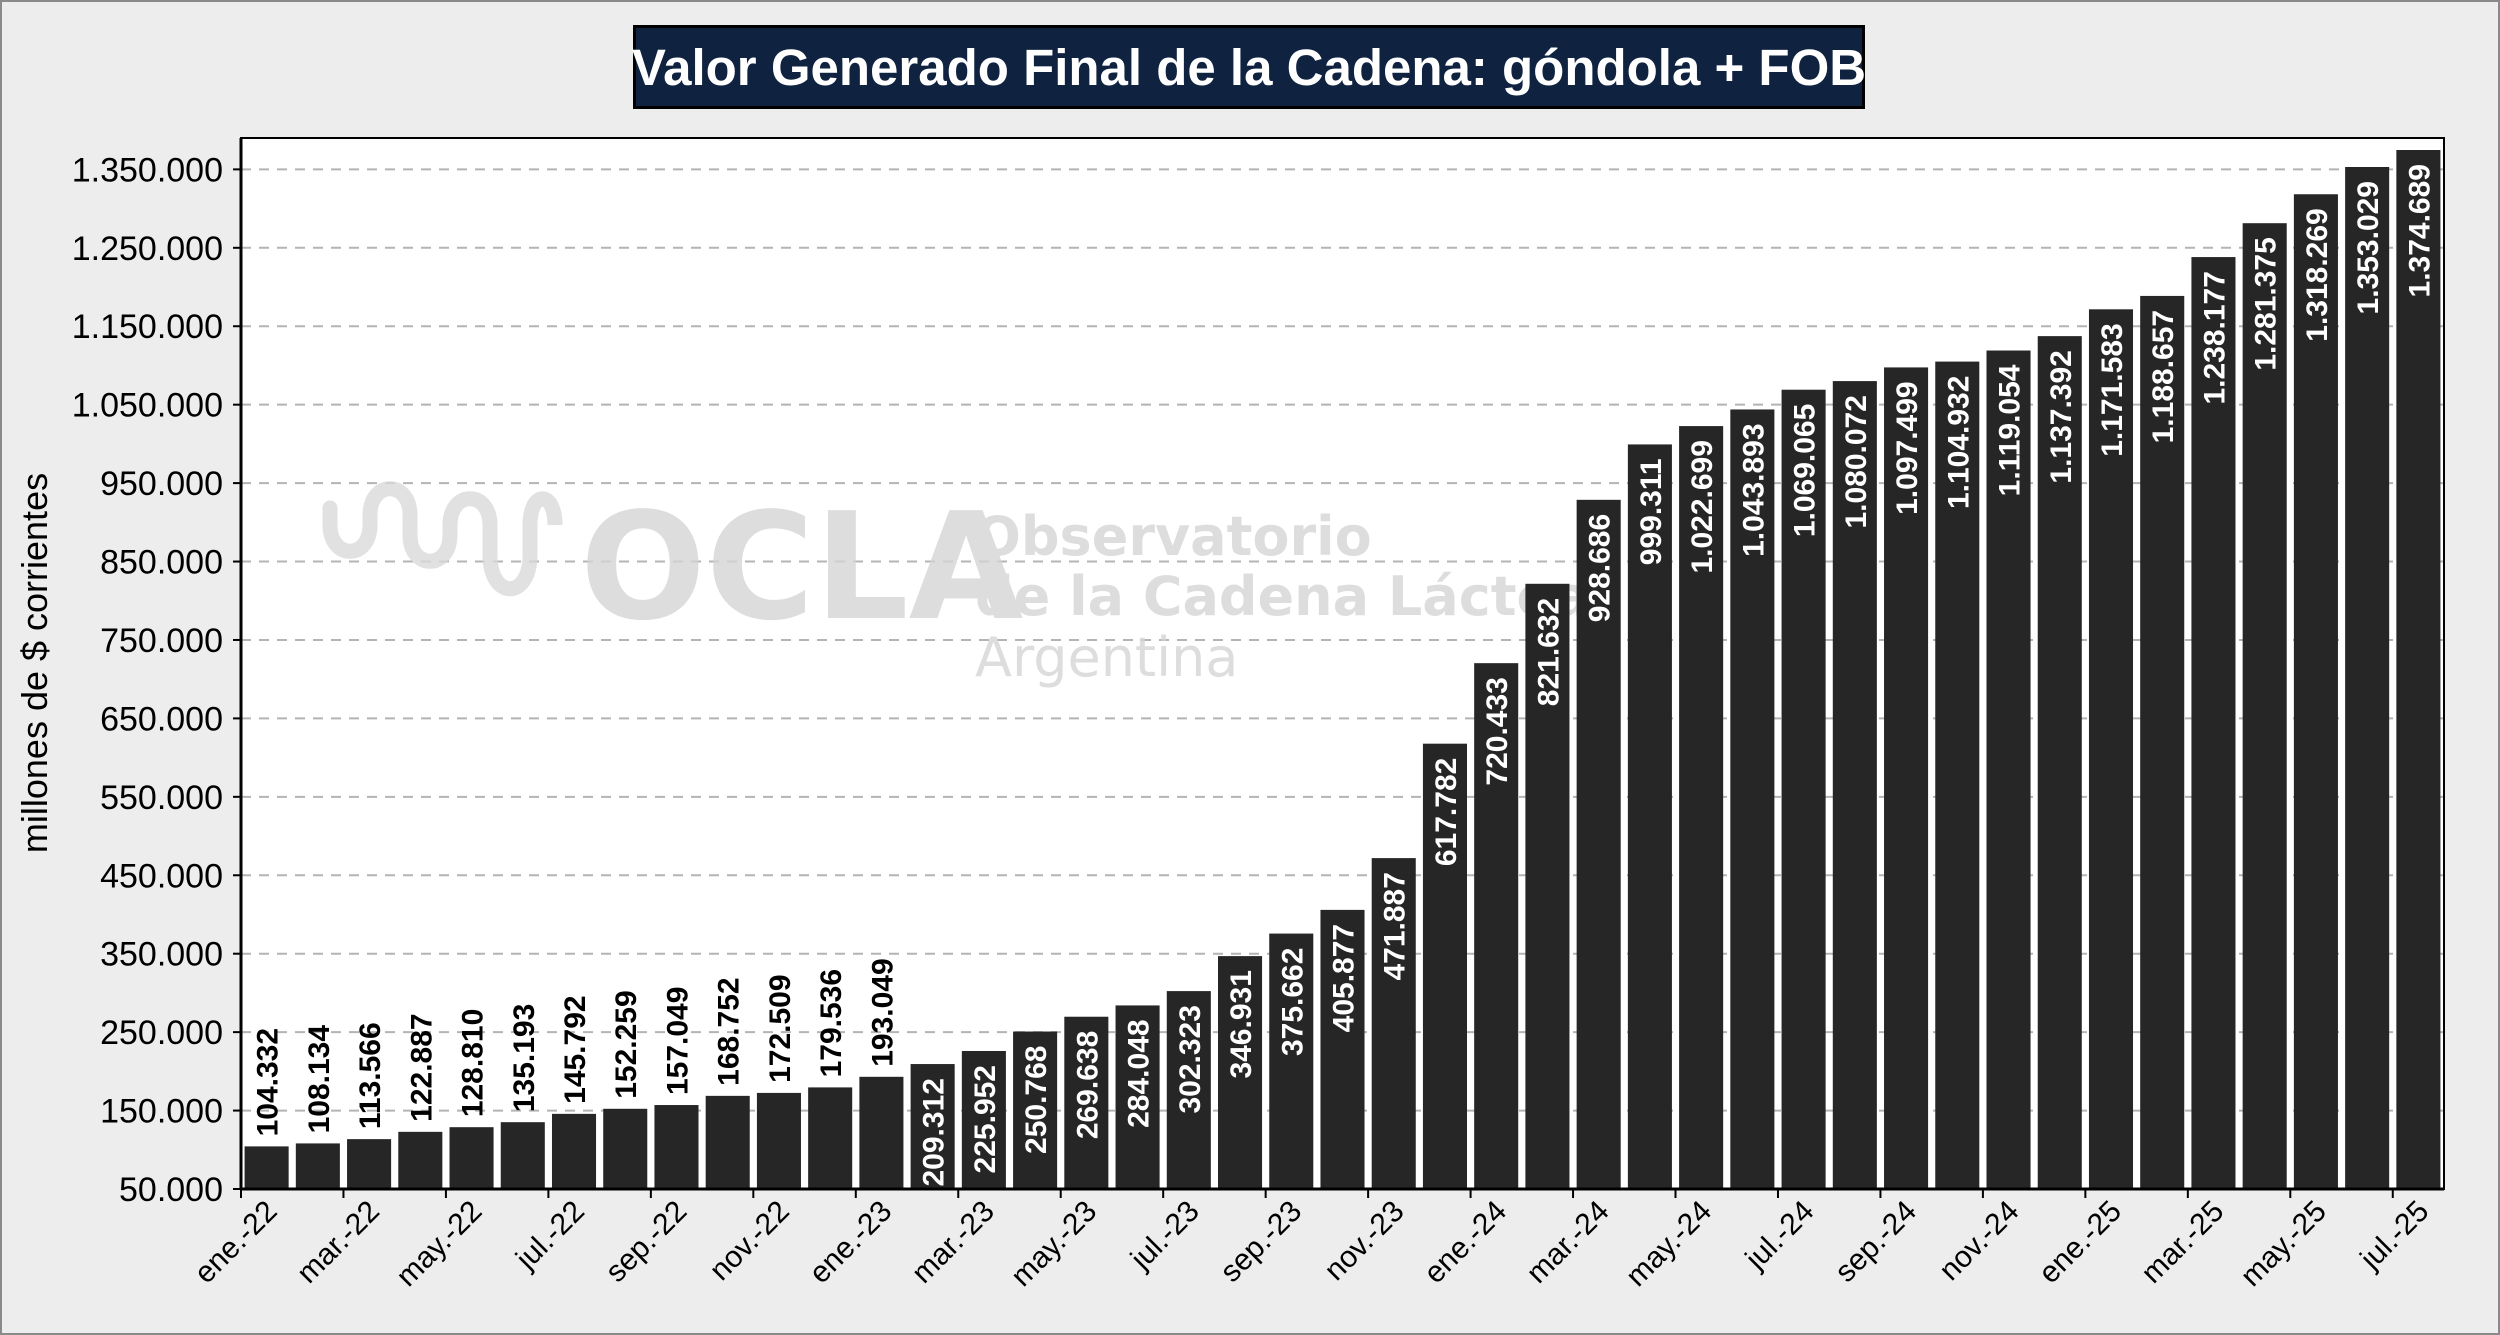  I want to click on value-label: 122.887, so click(421, 1067).